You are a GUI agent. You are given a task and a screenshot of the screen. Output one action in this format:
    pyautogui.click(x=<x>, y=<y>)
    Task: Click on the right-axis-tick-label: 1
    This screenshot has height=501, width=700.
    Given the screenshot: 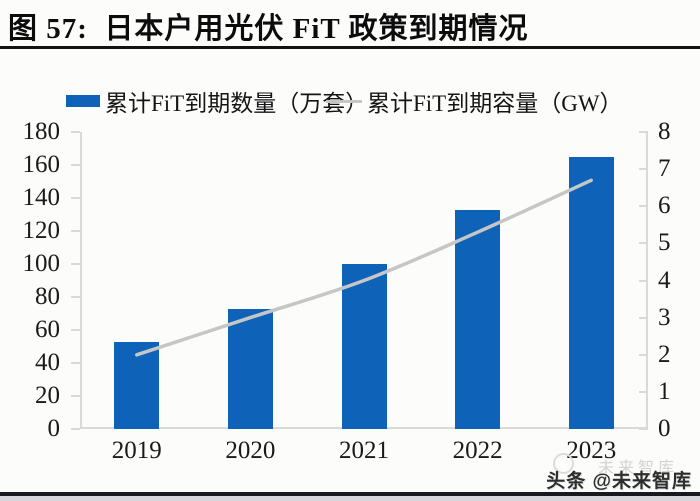 What is the action you would take?
    pyautogui.click(x=664, y=391)
    